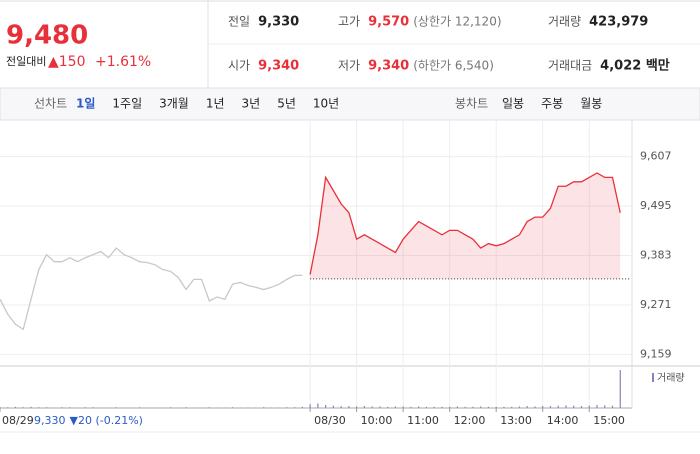 The height and width of the screenshot is (454, 700). What do you see at coordinates (618, 22) in the screenshot?
I see `stat-value: 423,979` at bounding box center [618, 22].